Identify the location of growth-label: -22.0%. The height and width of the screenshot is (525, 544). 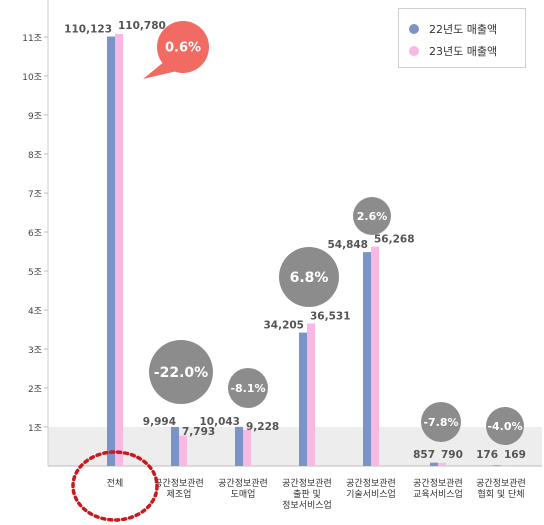
(181, 373).